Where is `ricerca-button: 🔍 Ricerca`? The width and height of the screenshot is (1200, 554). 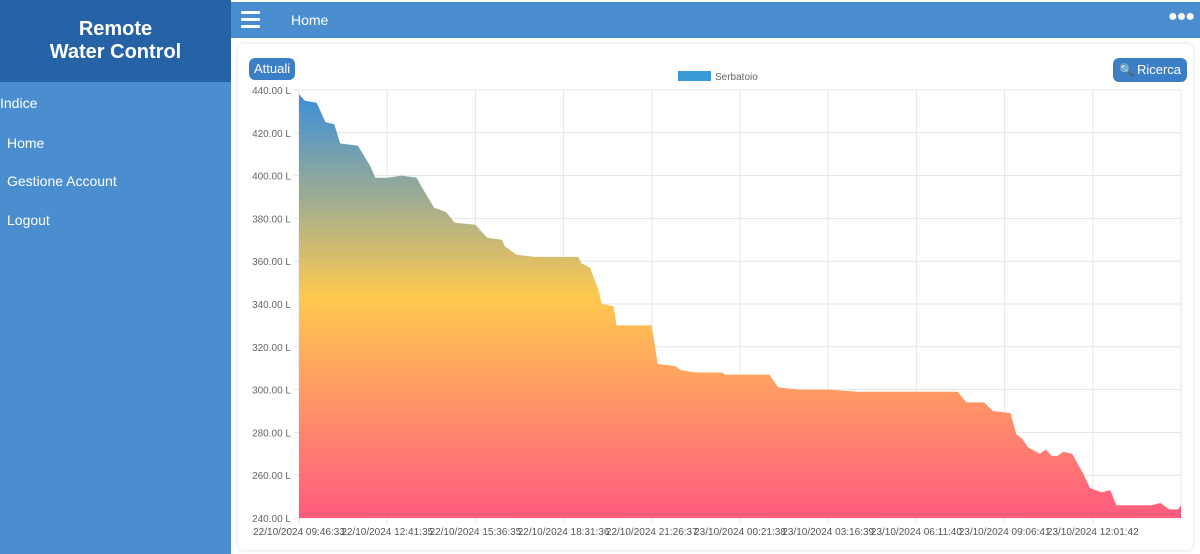 ricerca-button: 🔍 Ricerca is located at coordinates (1150, 70).